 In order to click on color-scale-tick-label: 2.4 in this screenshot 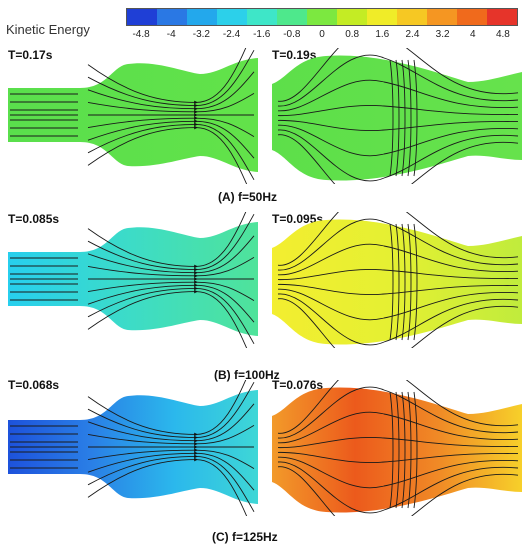, I will do `click(412, 34)`.